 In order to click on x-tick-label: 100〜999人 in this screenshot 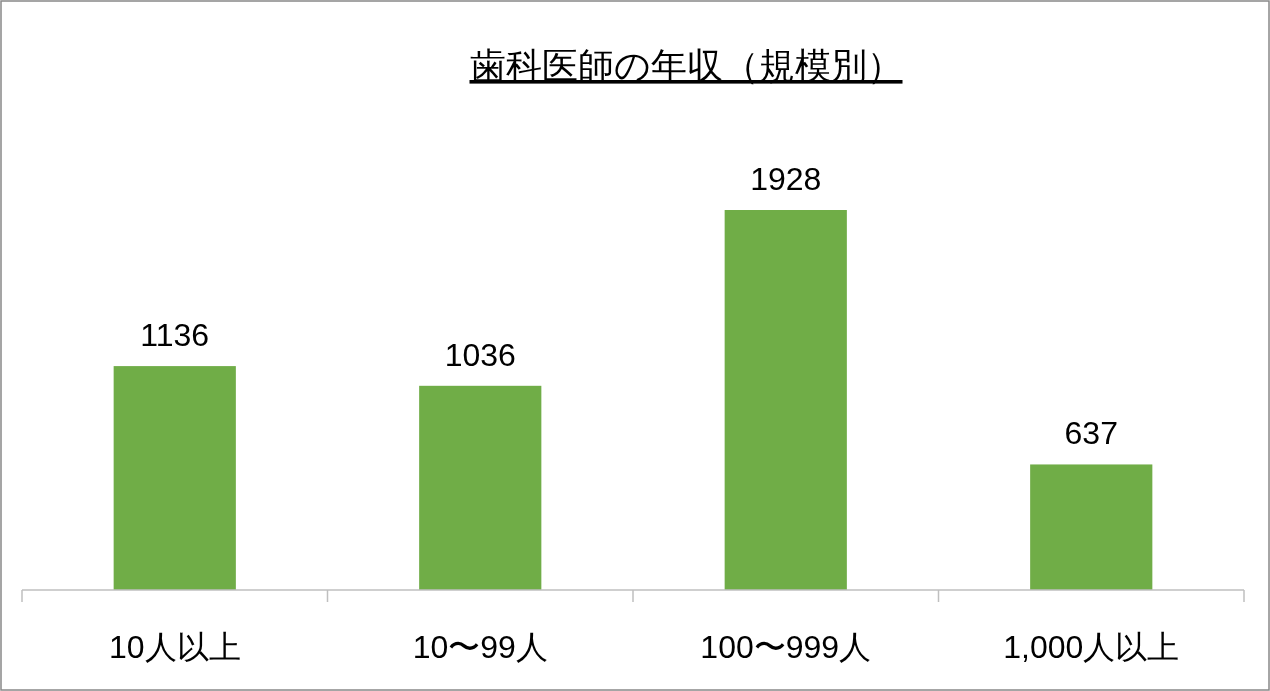, I will do `click(786, 647)`.